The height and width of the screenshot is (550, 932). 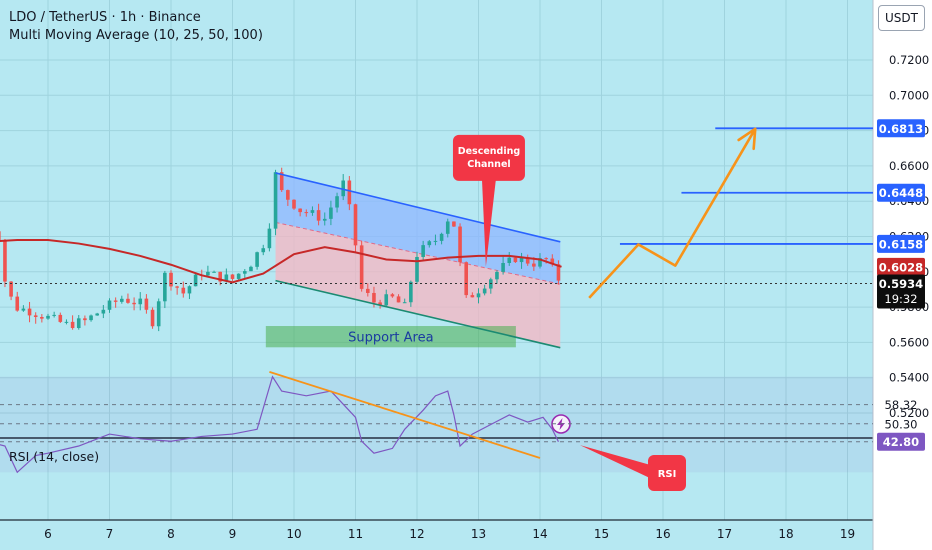 I want to click on time-tick-label: 10, so click(x=293, y=534).